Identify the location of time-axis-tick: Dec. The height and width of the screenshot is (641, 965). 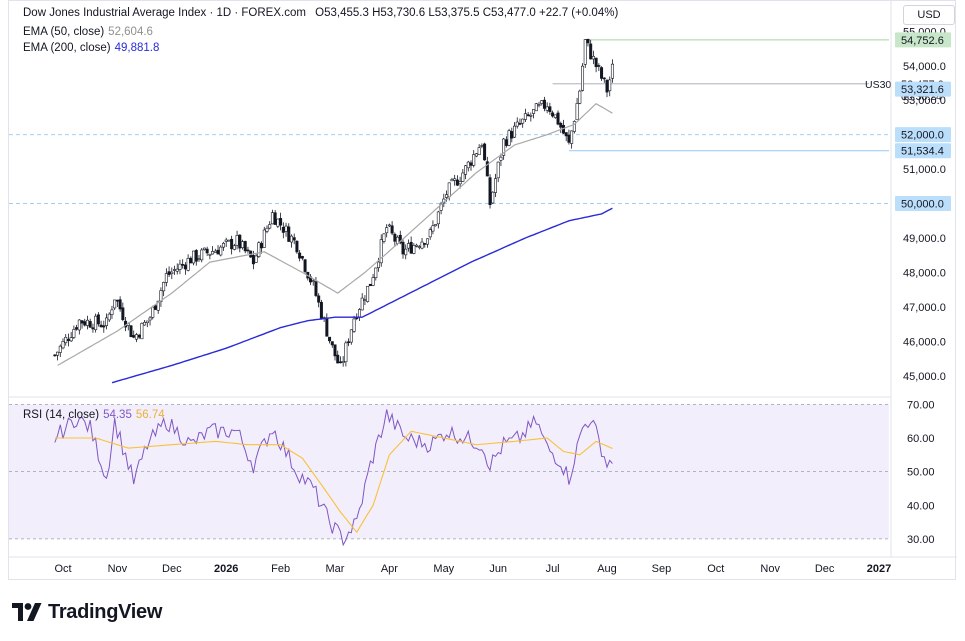
(172, 569).